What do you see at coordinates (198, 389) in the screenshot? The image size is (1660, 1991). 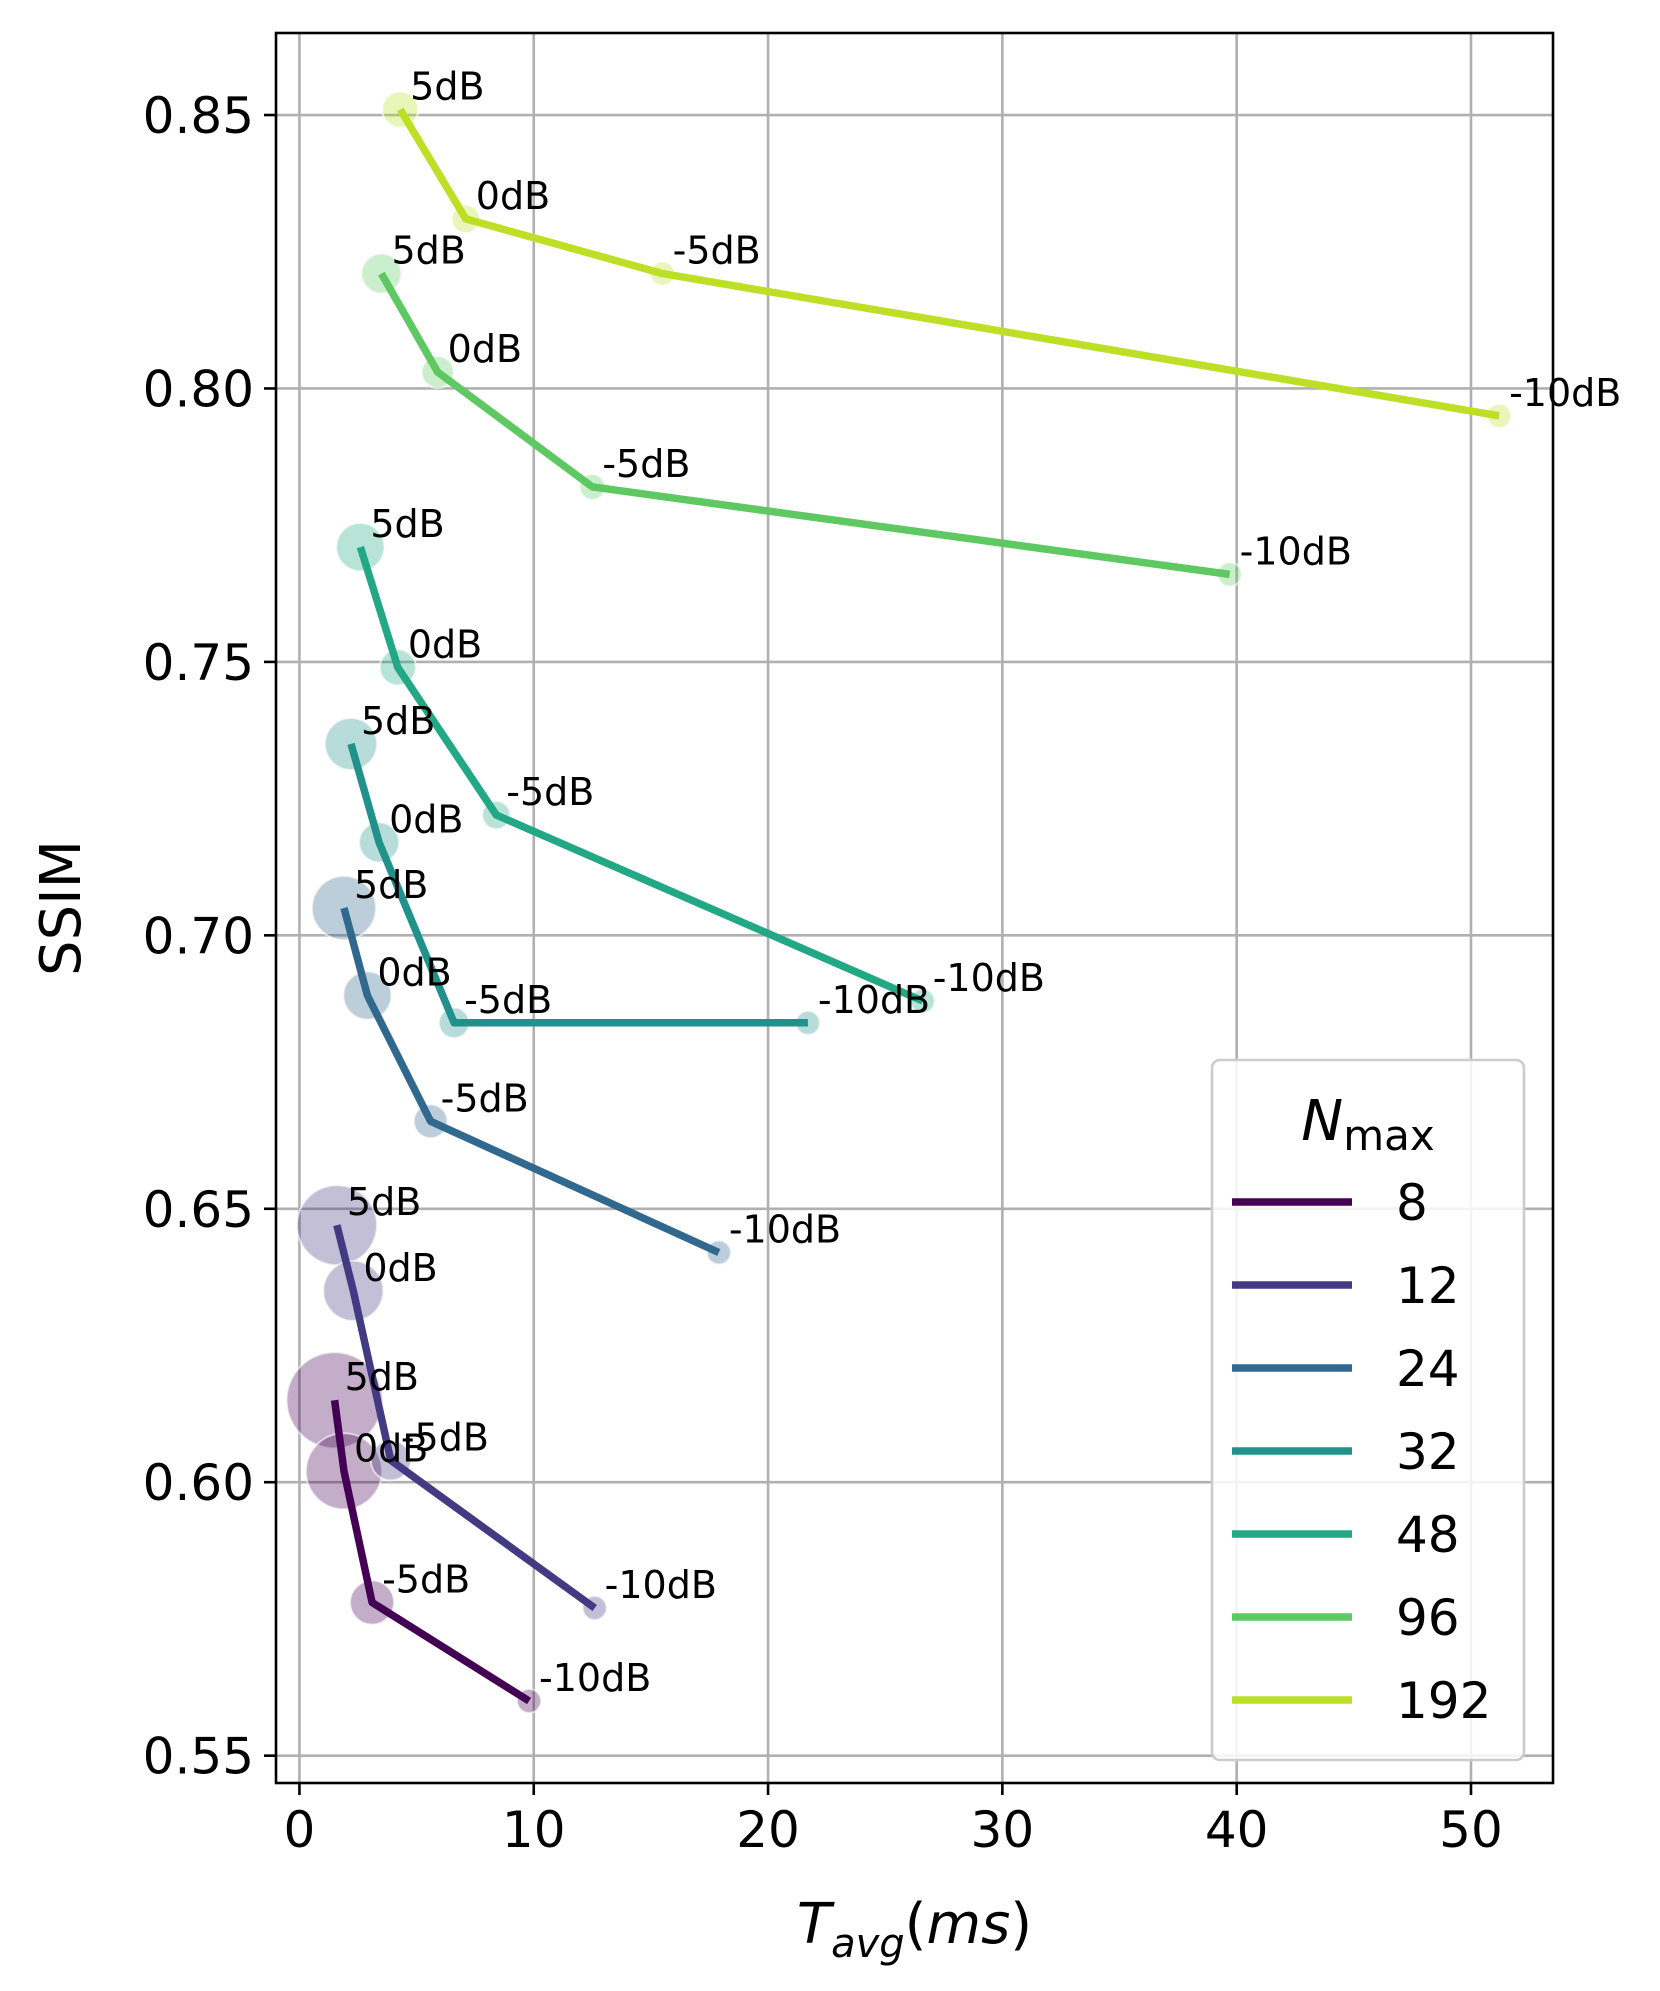 I see `y-tick-label: 0.80` at bounding box center [198, 389].